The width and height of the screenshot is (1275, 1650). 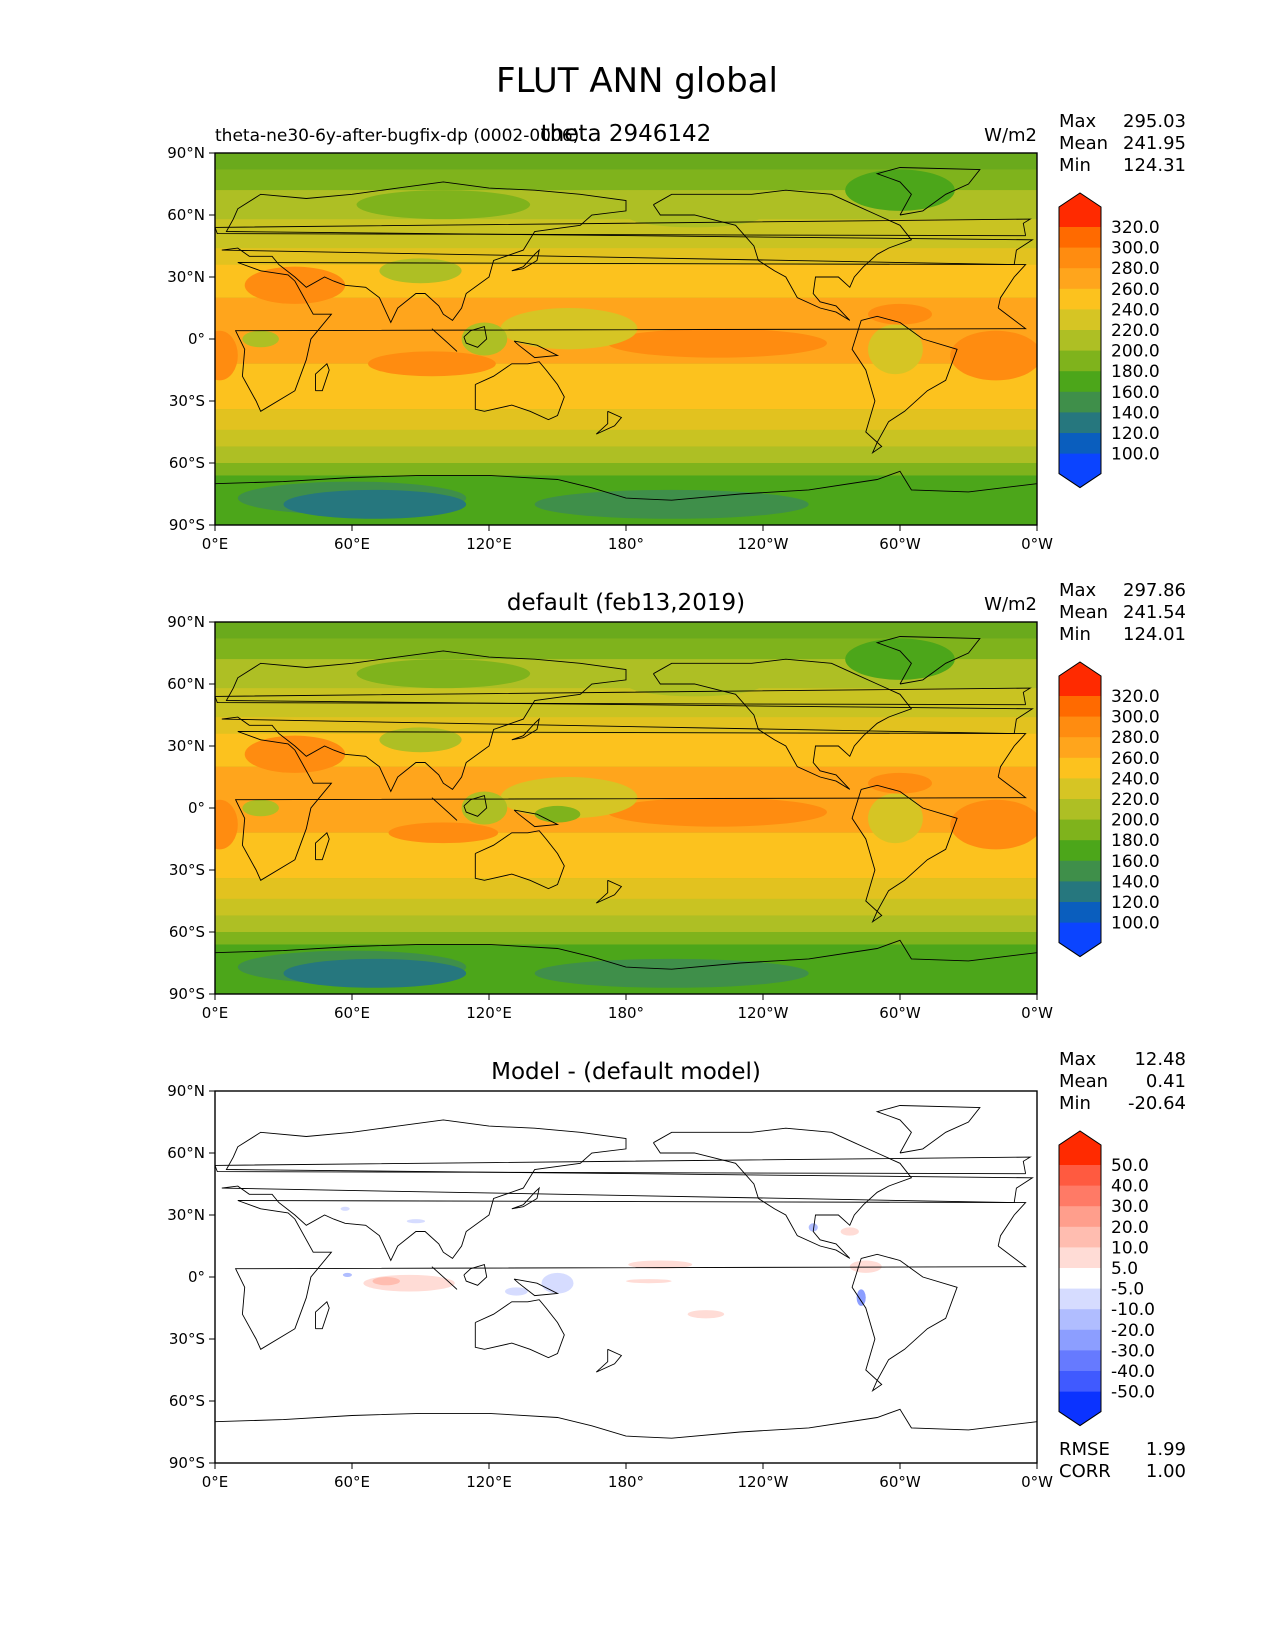 I want to click on stat-value: 297.86, so click(x=1154, y=590).